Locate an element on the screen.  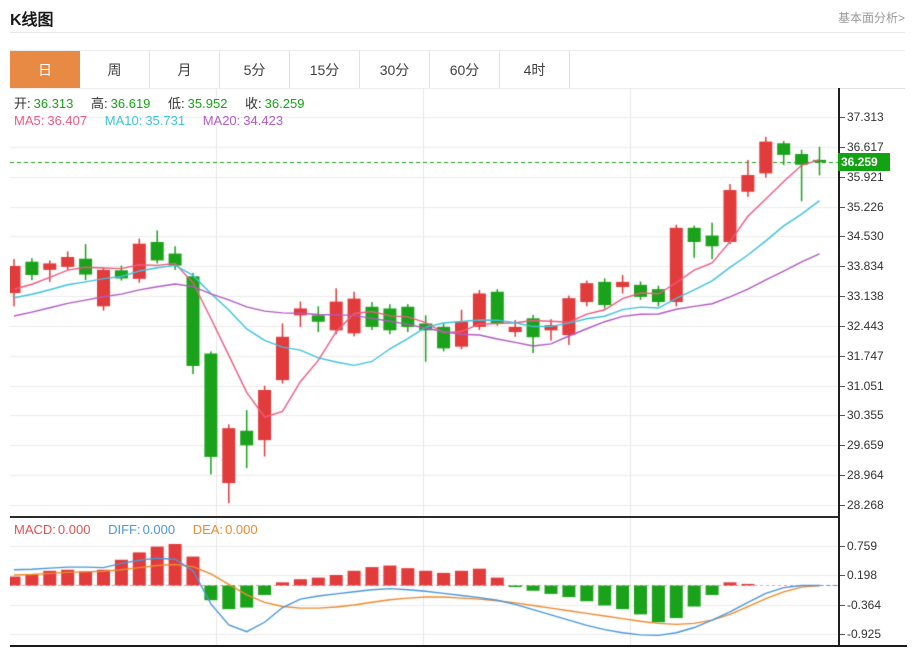
tab-15min: 15分 is located at coordinates (325, 70).